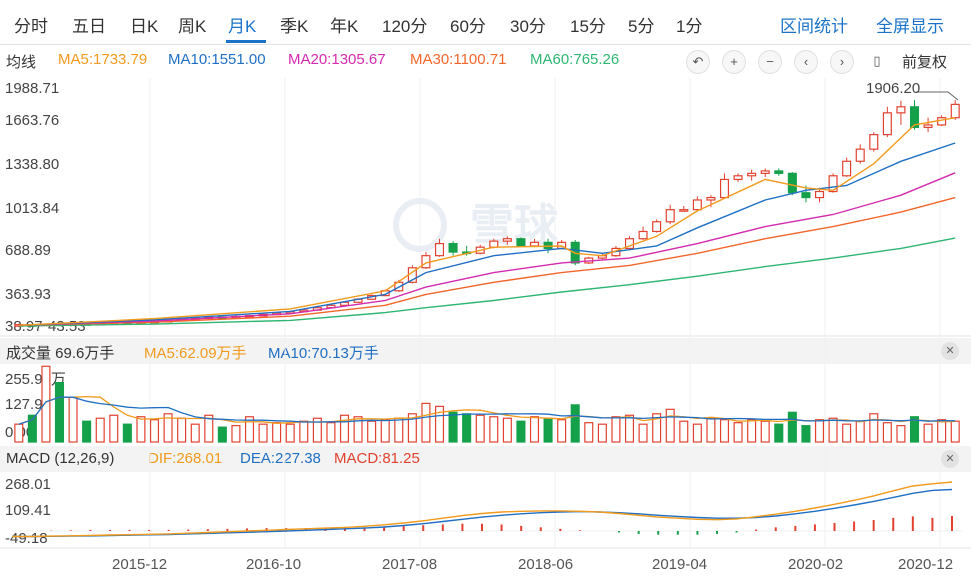 This screenshot has height=580, width=971. What do you see at coordinates (816, 564) in the screenshot?
I see `x-axis-label: 2020-02` at bounding box center [816, 564].